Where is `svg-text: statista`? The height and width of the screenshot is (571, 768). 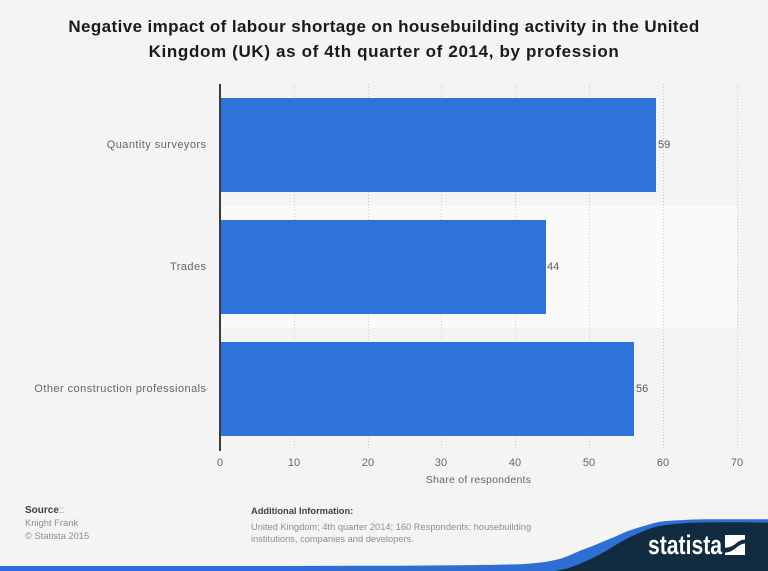
svg-text: statista is located at coordinates (685, 545).